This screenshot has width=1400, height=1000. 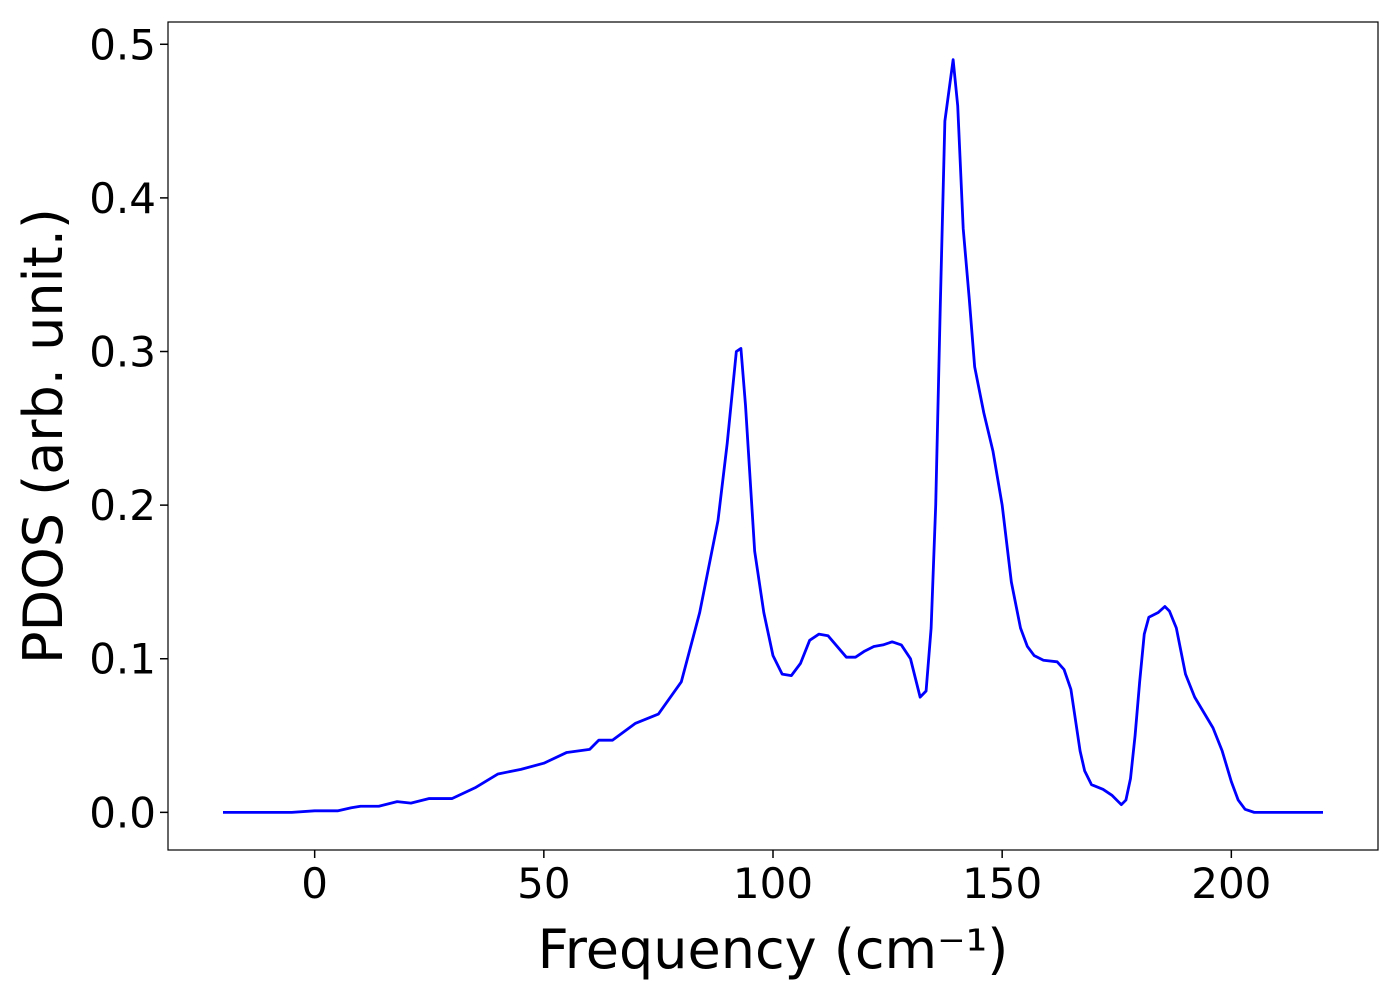 What do you see at coordinates (122, 659) in the screenshot?
I see `y-tick-label: 0.1` at bounding box center [122, 659].